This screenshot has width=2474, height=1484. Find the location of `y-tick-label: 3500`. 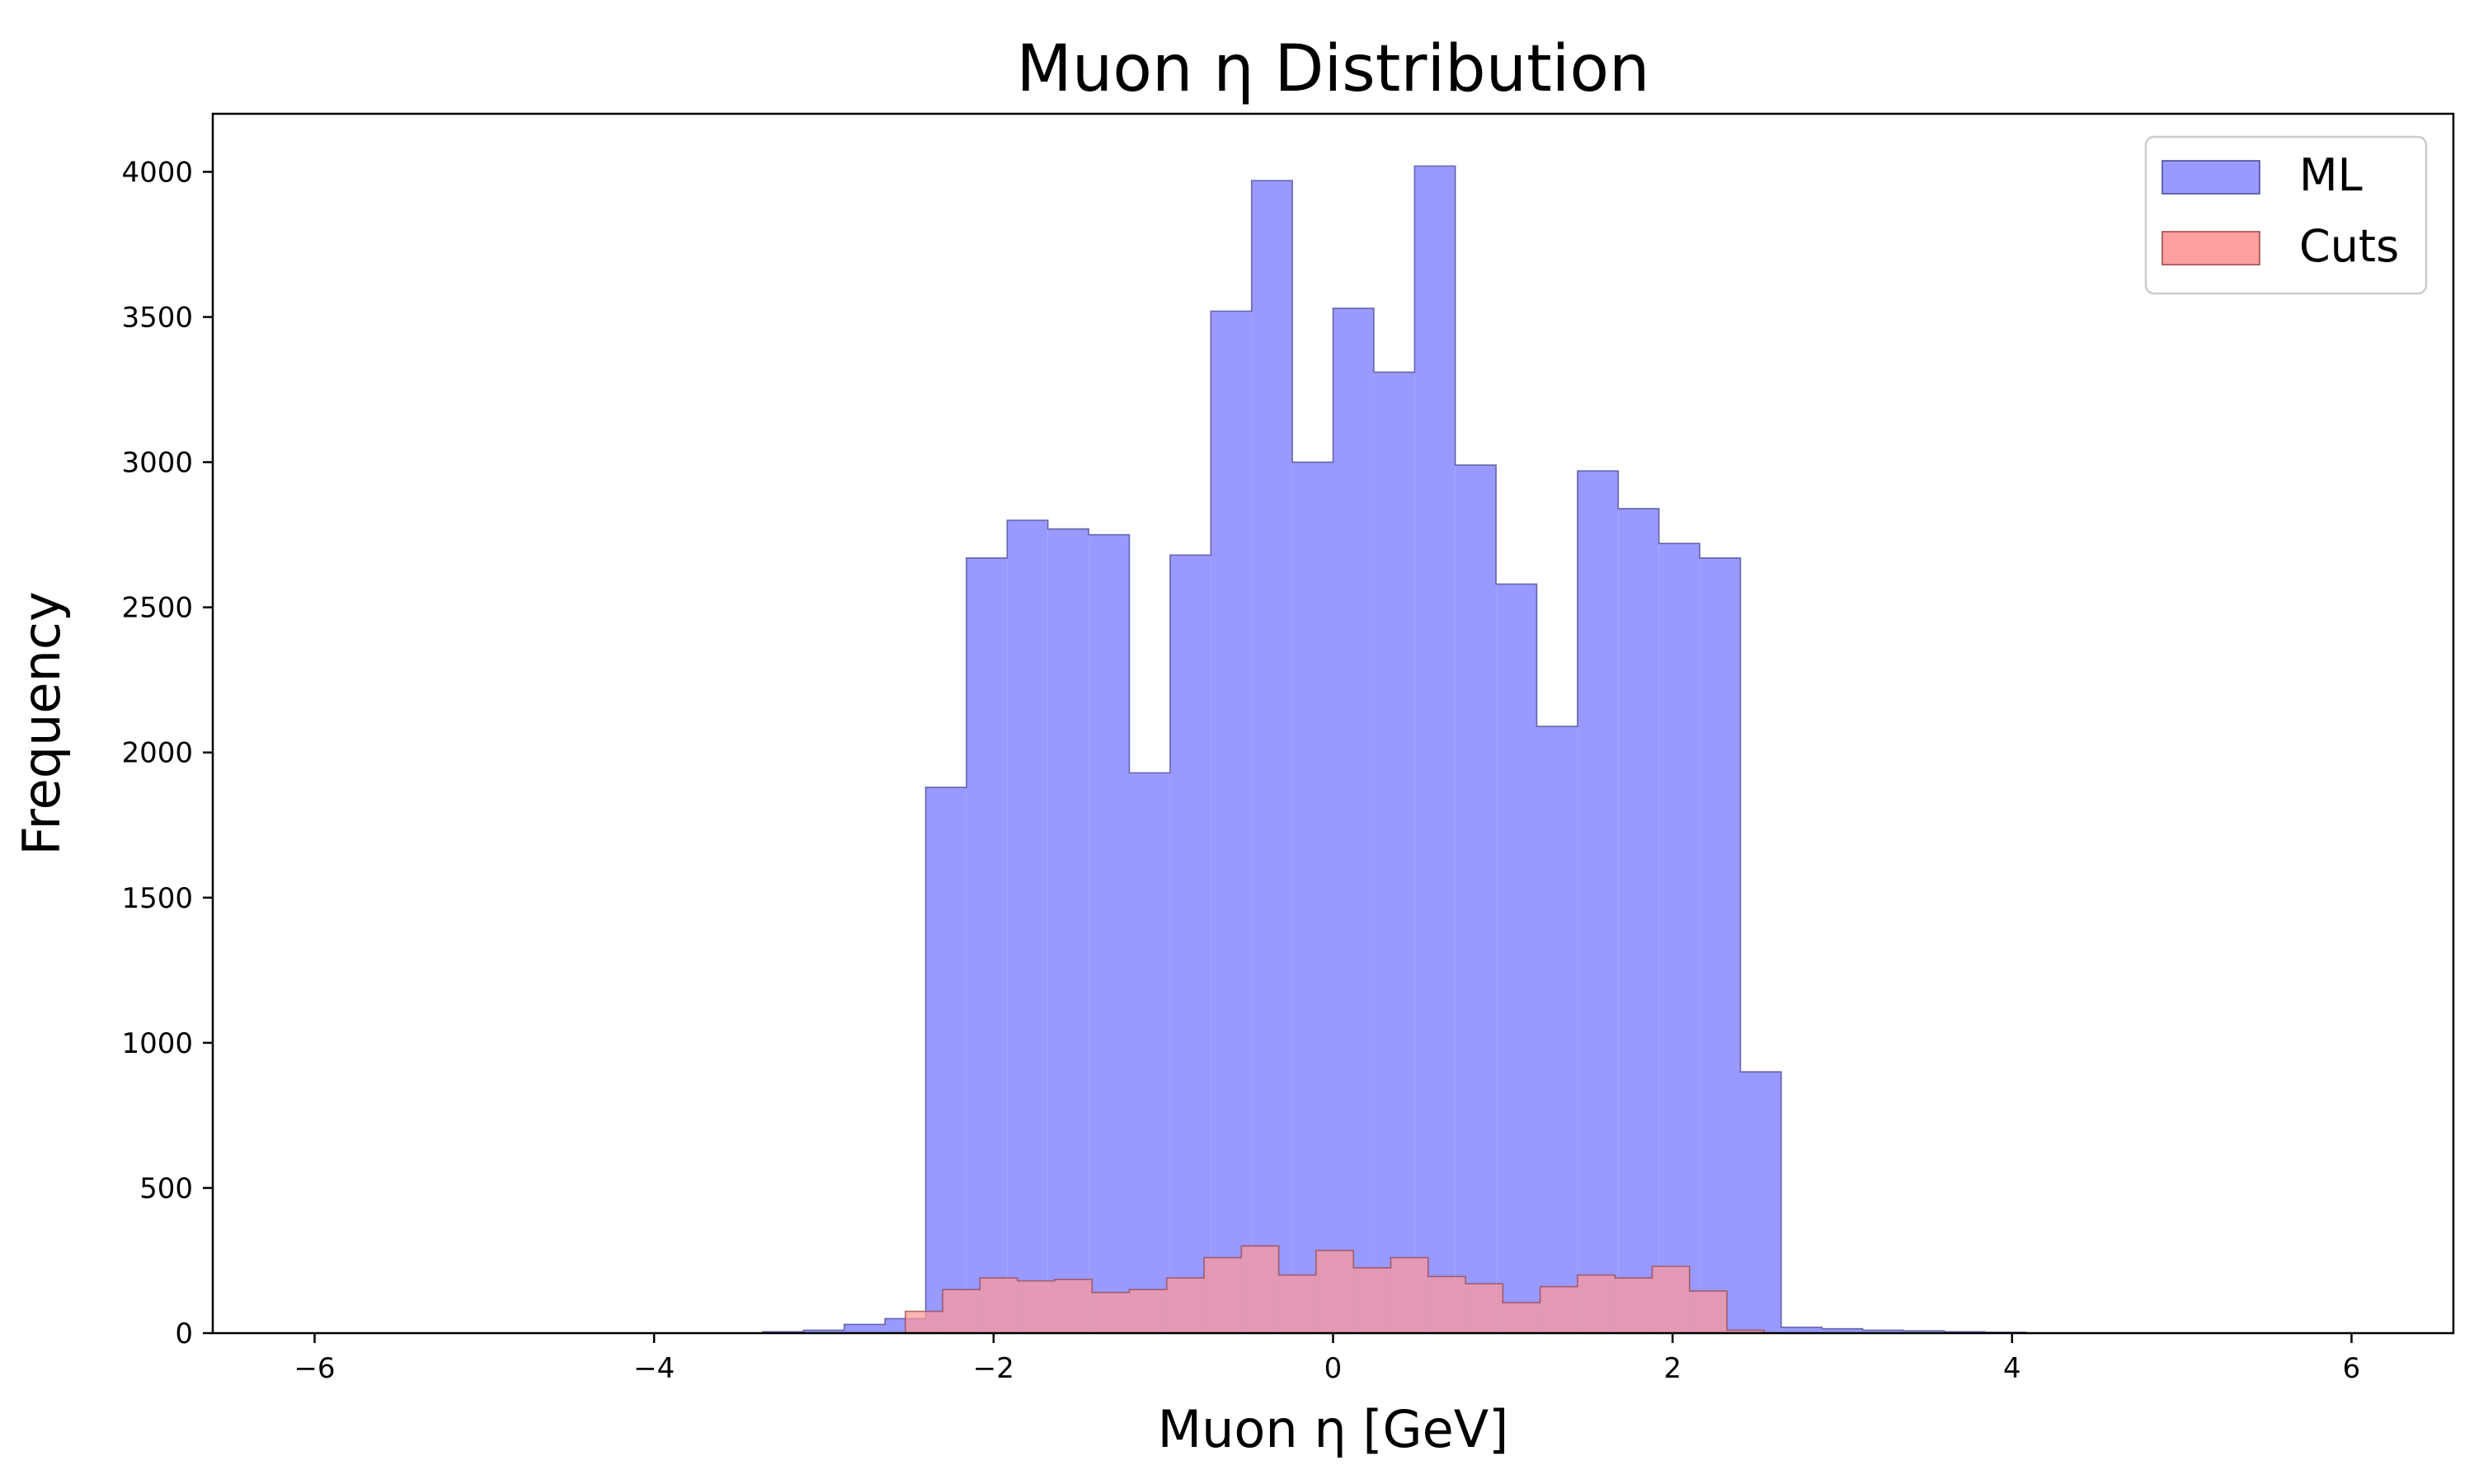

y-tick-label: 3500 is located at coordinates (157, 318).